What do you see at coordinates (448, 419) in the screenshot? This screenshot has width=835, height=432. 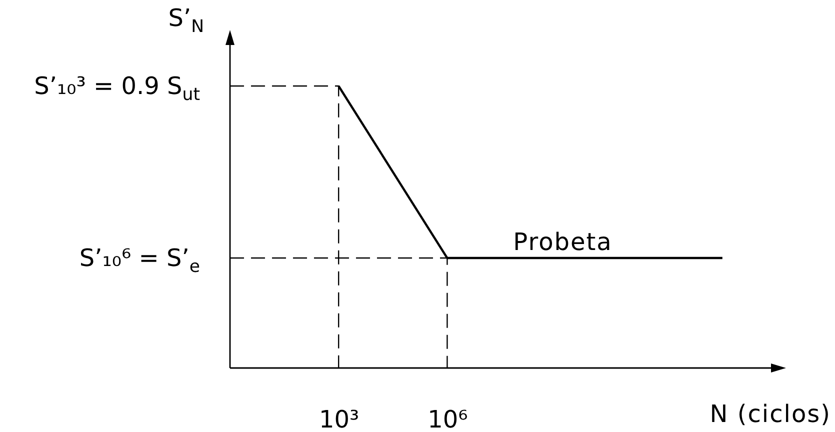 I see `x-tick-label: 10⁶` at bounding box center [448, 419].